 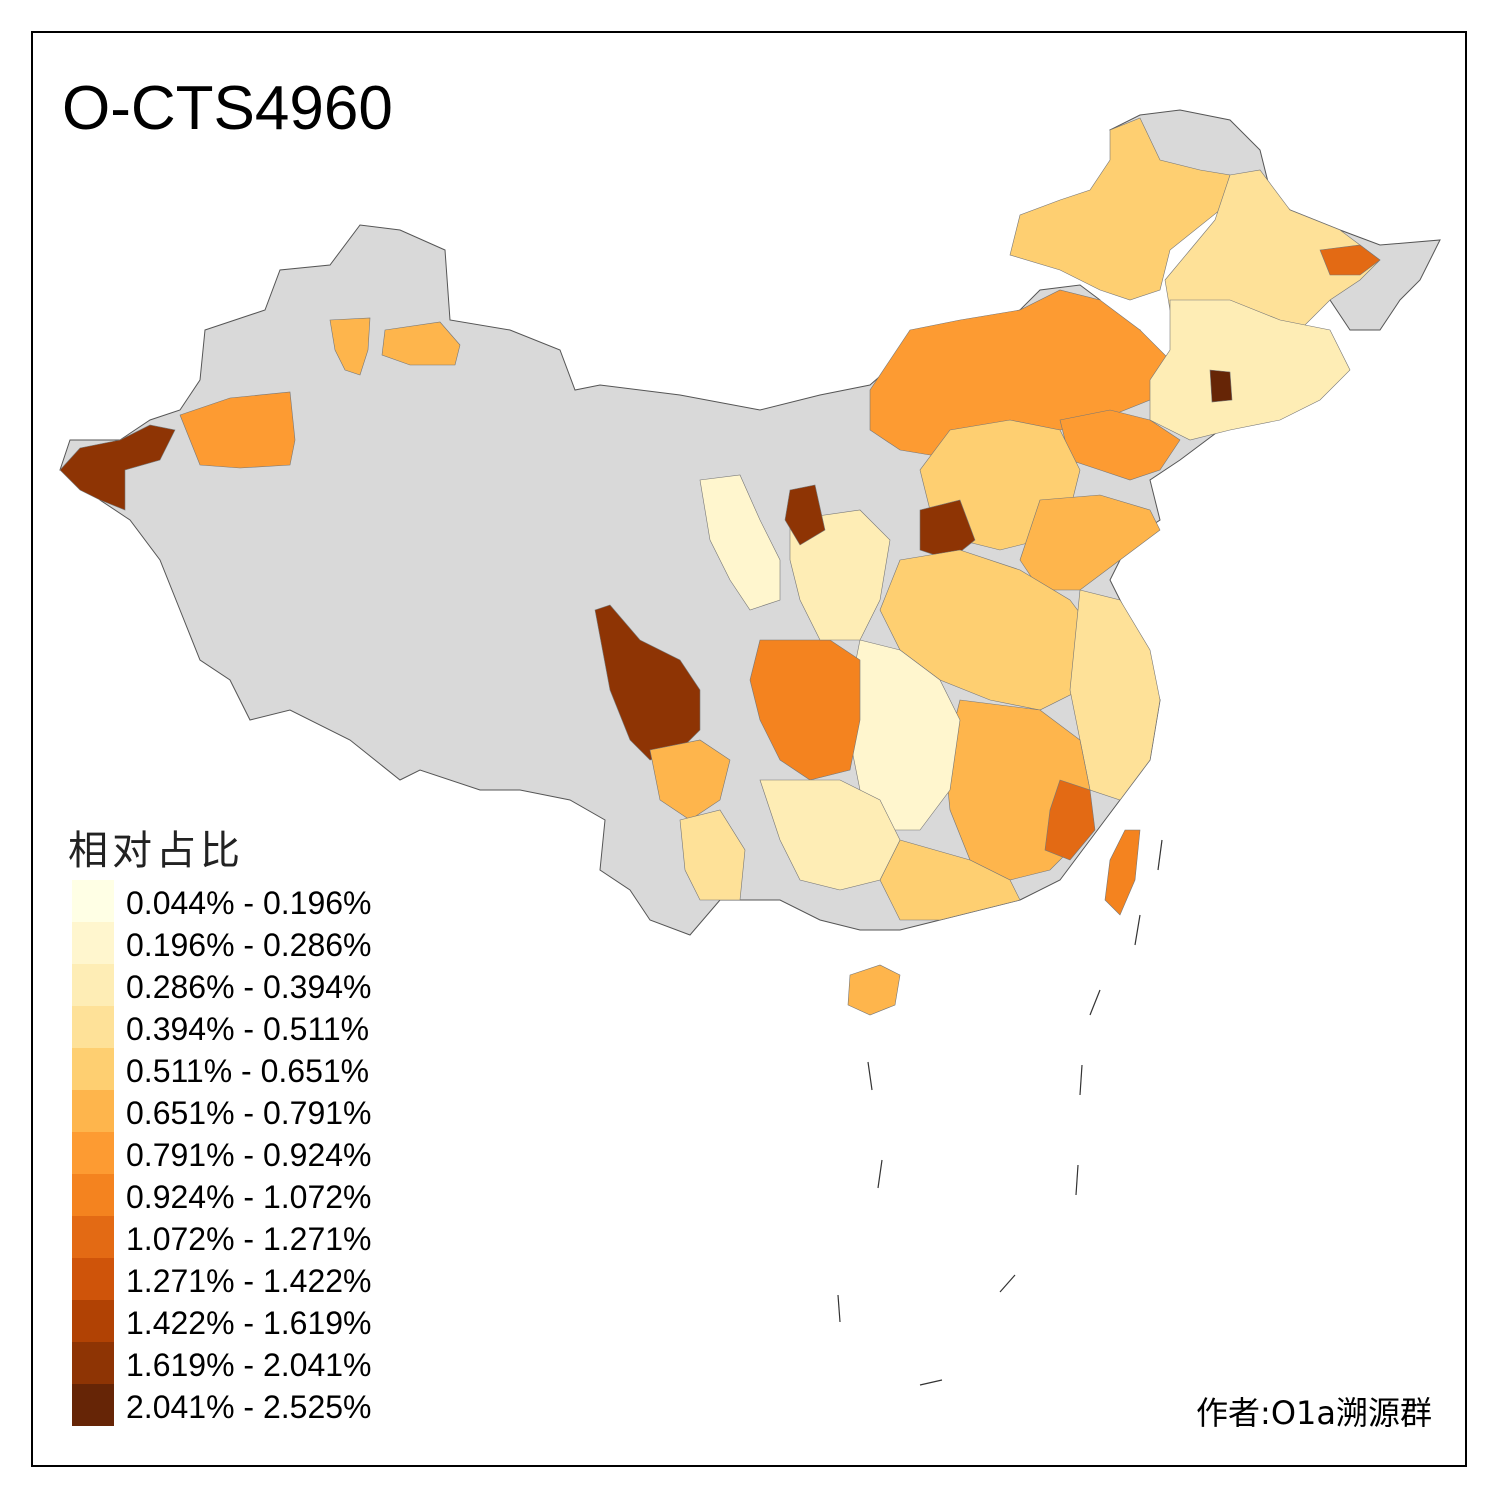 I want to click on legend-label: 0.651% - 0.791%, so click(x=249, y=1113).